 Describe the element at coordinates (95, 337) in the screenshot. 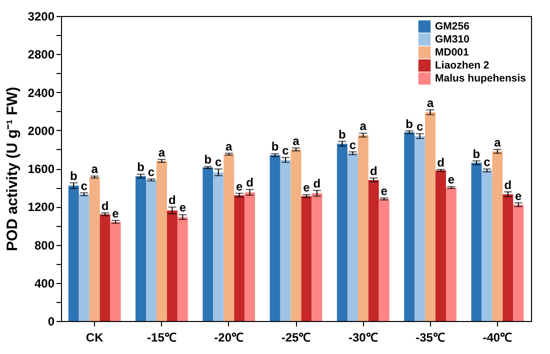

I see `x-tick-label: CK` at that location.